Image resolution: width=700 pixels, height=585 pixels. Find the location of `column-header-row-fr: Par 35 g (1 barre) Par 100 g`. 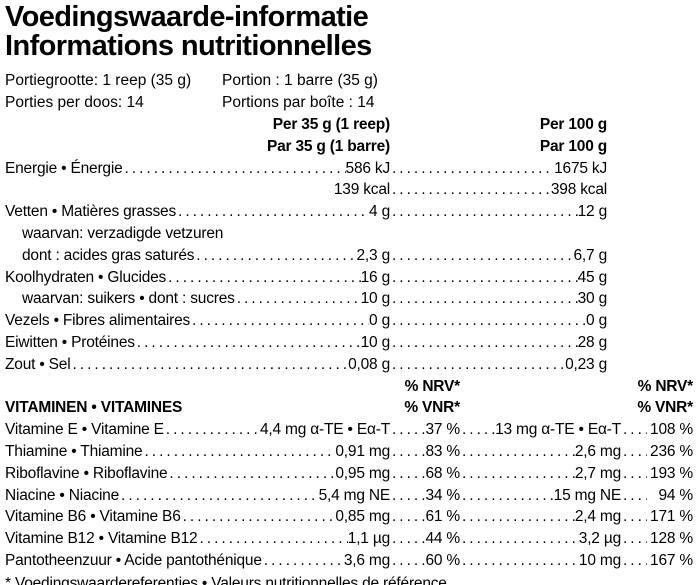

column-header-row-fr: Par 35 g (1 barre) Par 100 g is located at coordinates (352, 147).